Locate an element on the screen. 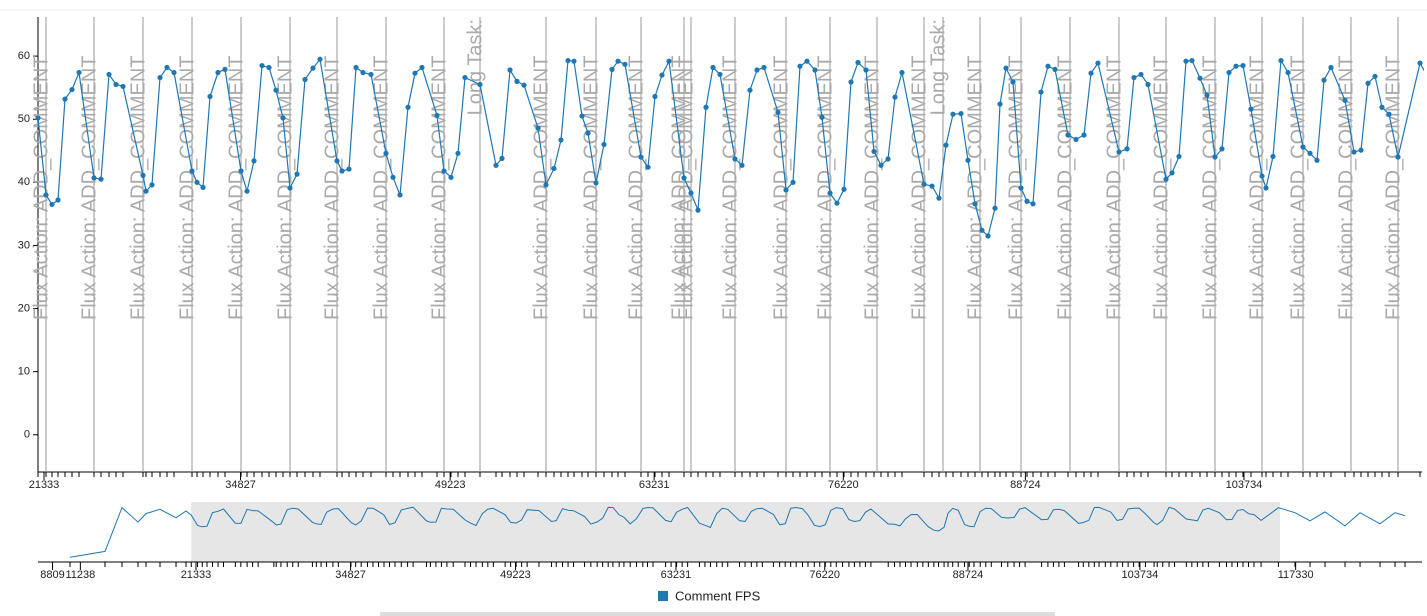 The height and width of the screenshot is (616, 1427). x-tick-label: 103734 is located at coordinates (1244, 485).